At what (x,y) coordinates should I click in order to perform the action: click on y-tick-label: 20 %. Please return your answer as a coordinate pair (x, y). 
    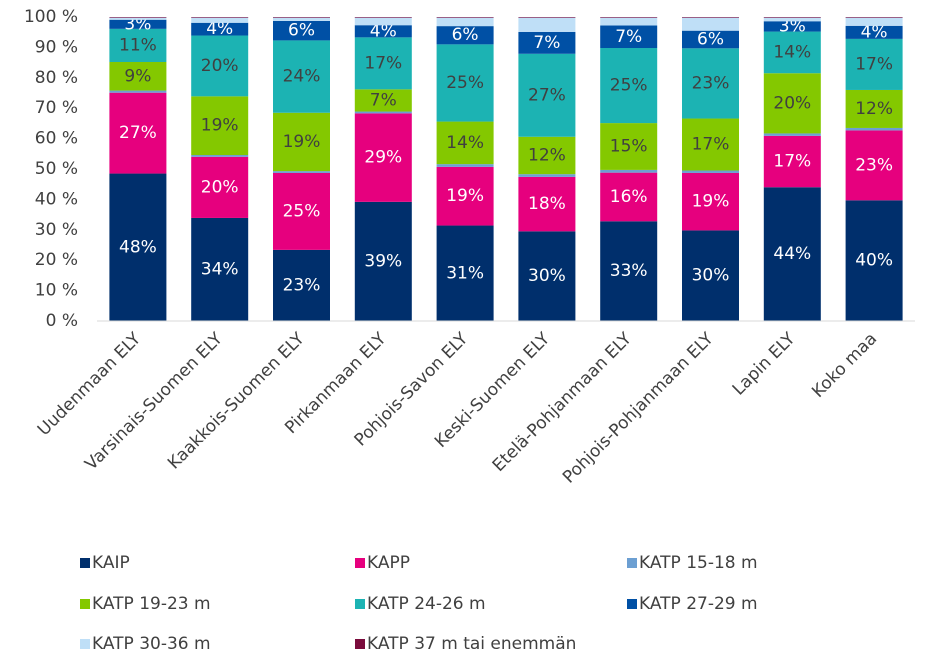
    Looking at the image, I should click on (56, 260).